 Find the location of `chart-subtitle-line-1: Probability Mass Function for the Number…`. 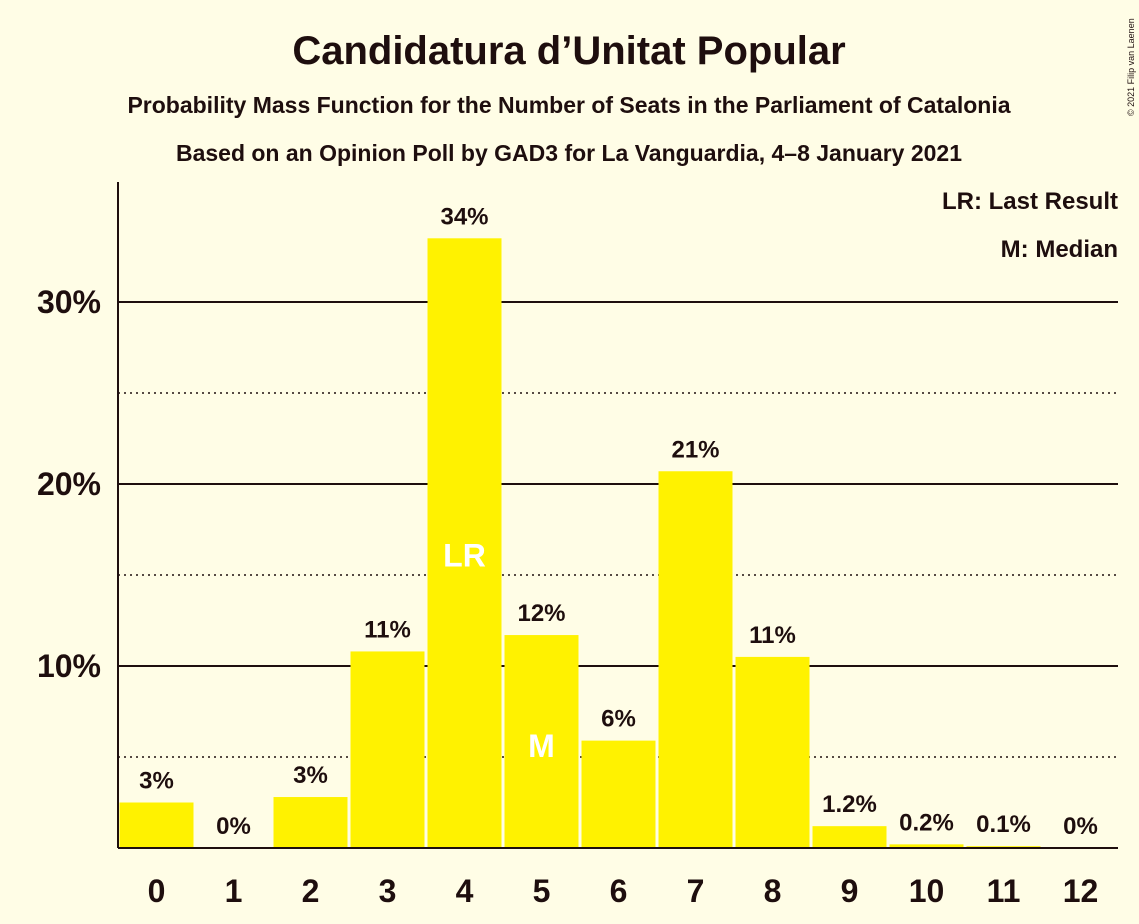

chart-subtitle-line-1: Probability Mass Function for the Number… is located at coordinates (568, 105).